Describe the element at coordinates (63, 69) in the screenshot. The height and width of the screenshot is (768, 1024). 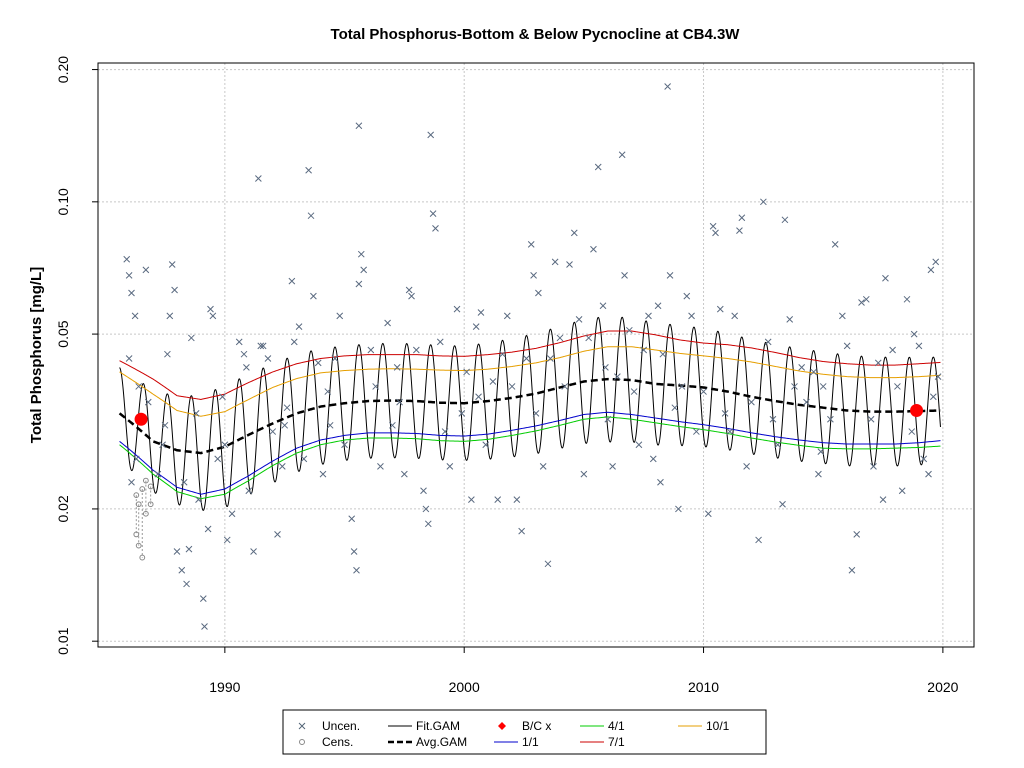
I see `y-tick-label: 0.20` at that location.